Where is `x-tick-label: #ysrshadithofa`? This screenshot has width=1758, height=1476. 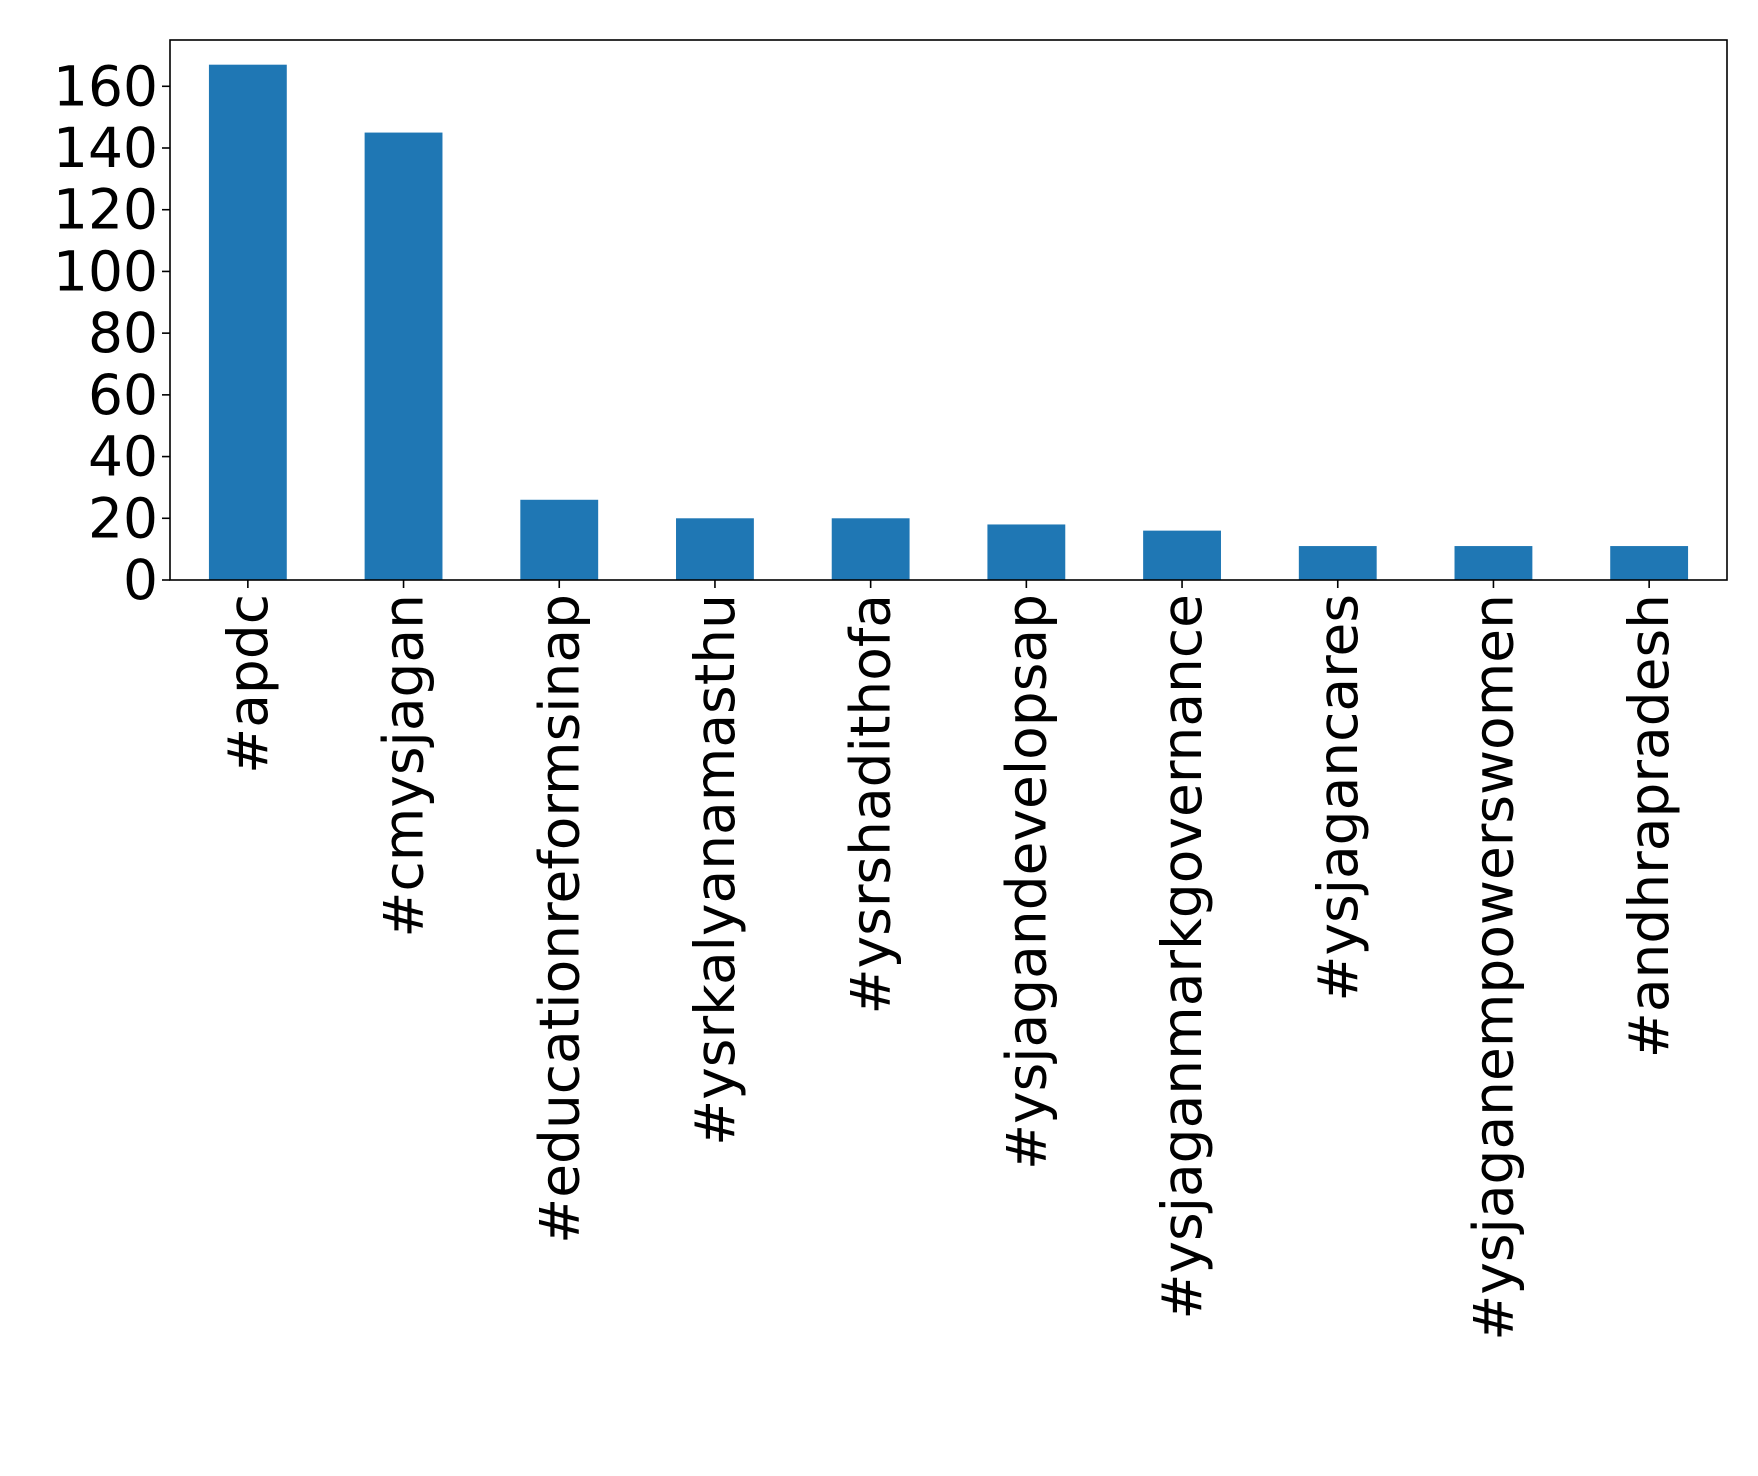
x-tick-label: #ysrshadithofa is located at coordinates (871, 804).